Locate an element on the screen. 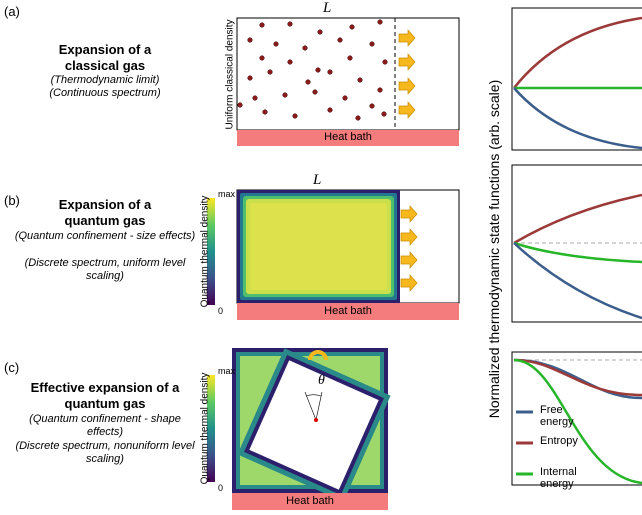 Image resolution: width=642 pixels, height=515 pixels. panel-label: (c) is located at coordinates (12, 367).